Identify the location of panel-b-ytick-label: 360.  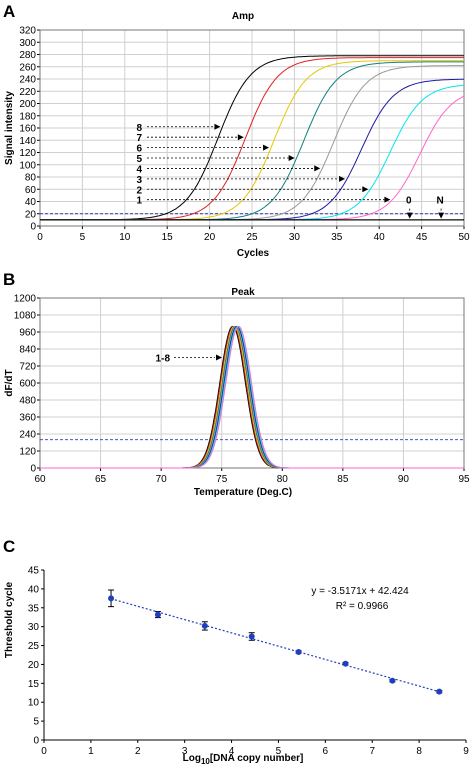
(27, 418).